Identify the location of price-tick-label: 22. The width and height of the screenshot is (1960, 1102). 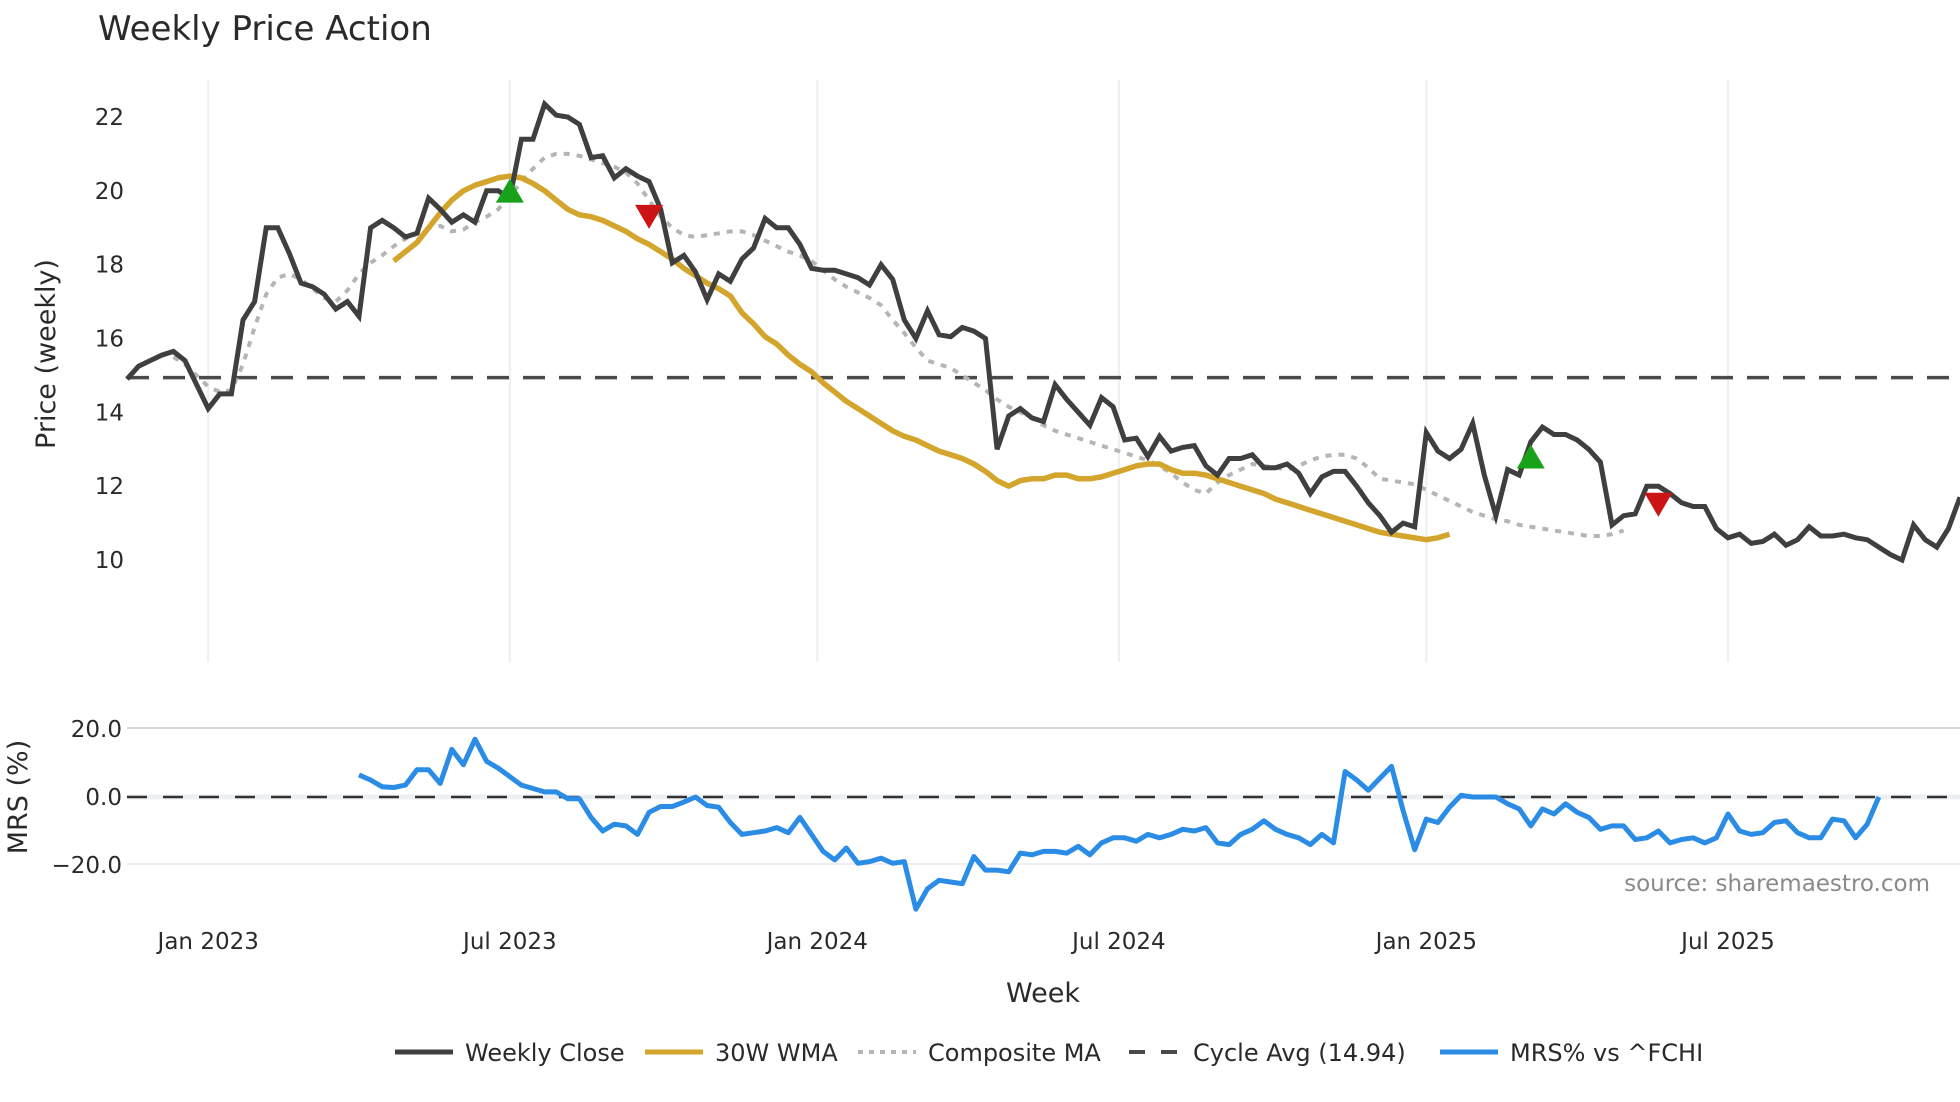
(109, 118).